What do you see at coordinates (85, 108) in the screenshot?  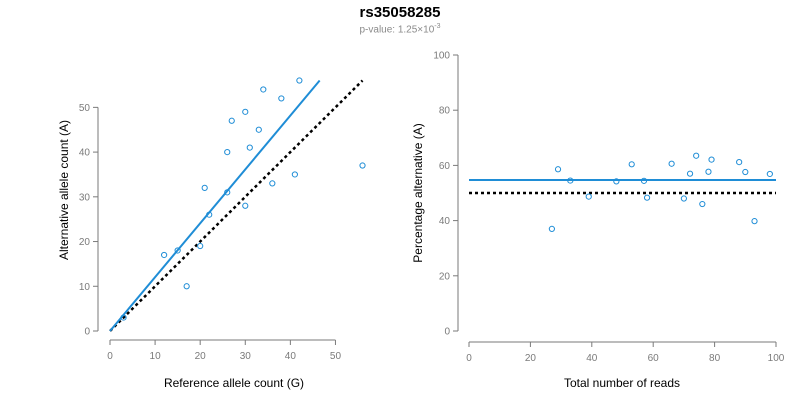 I see `left-y-tick-label: 50` at bounding box center [85, 108].